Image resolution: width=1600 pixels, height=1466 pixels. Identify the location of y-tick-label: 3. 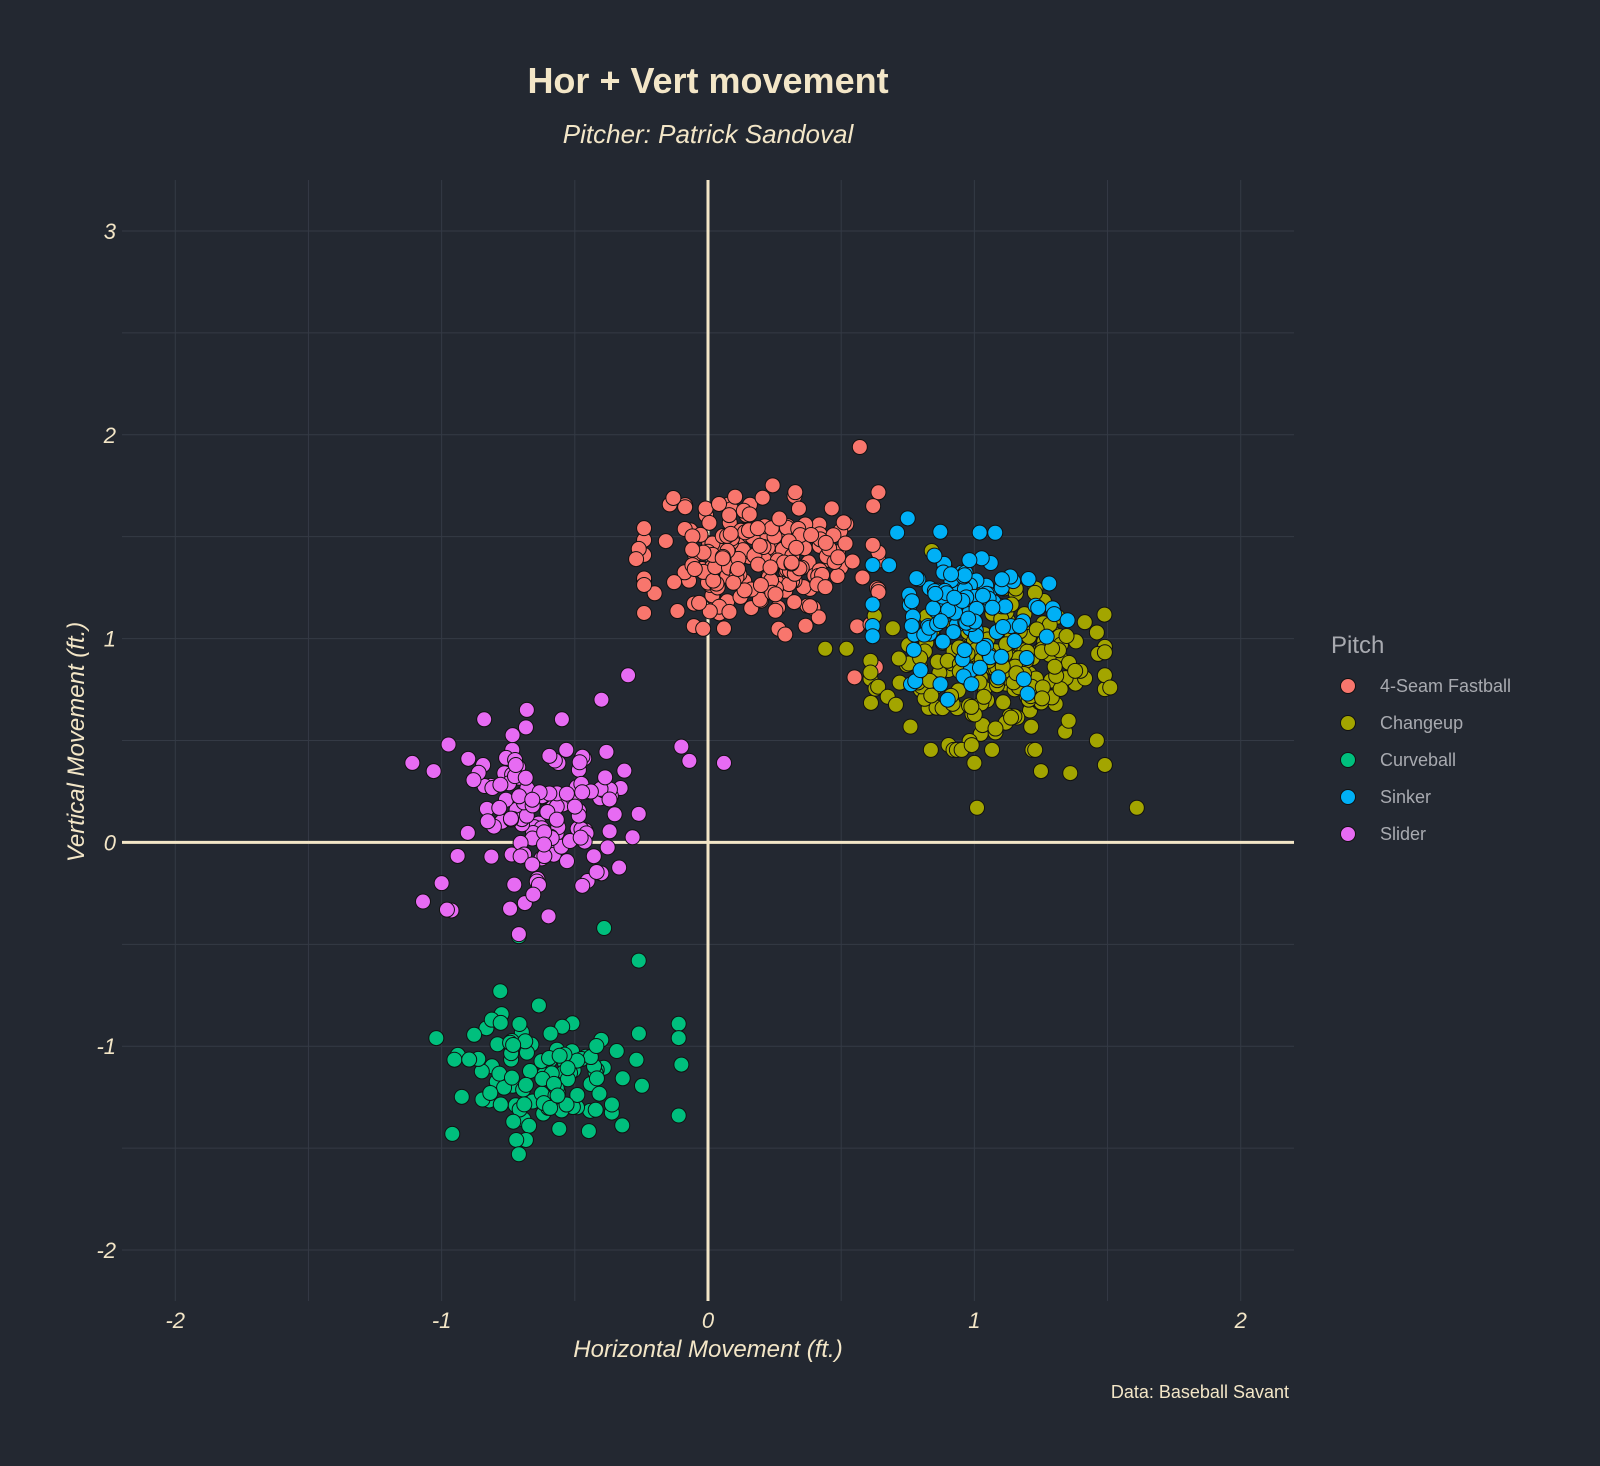
(110, 231).